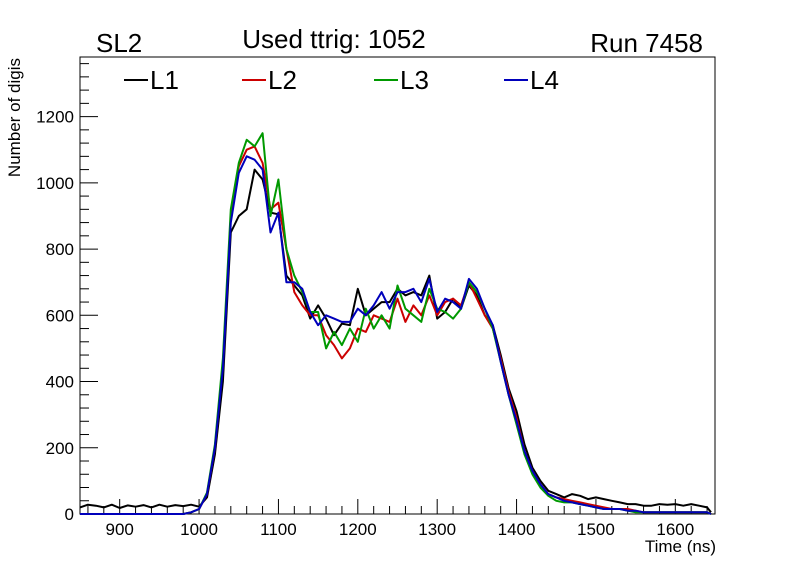  What do you see at coordinates (67, 293) in the screenshot?
I see `y-axis: 0 200 400 600 800 1000 1200` at bounding box center [67, 293].